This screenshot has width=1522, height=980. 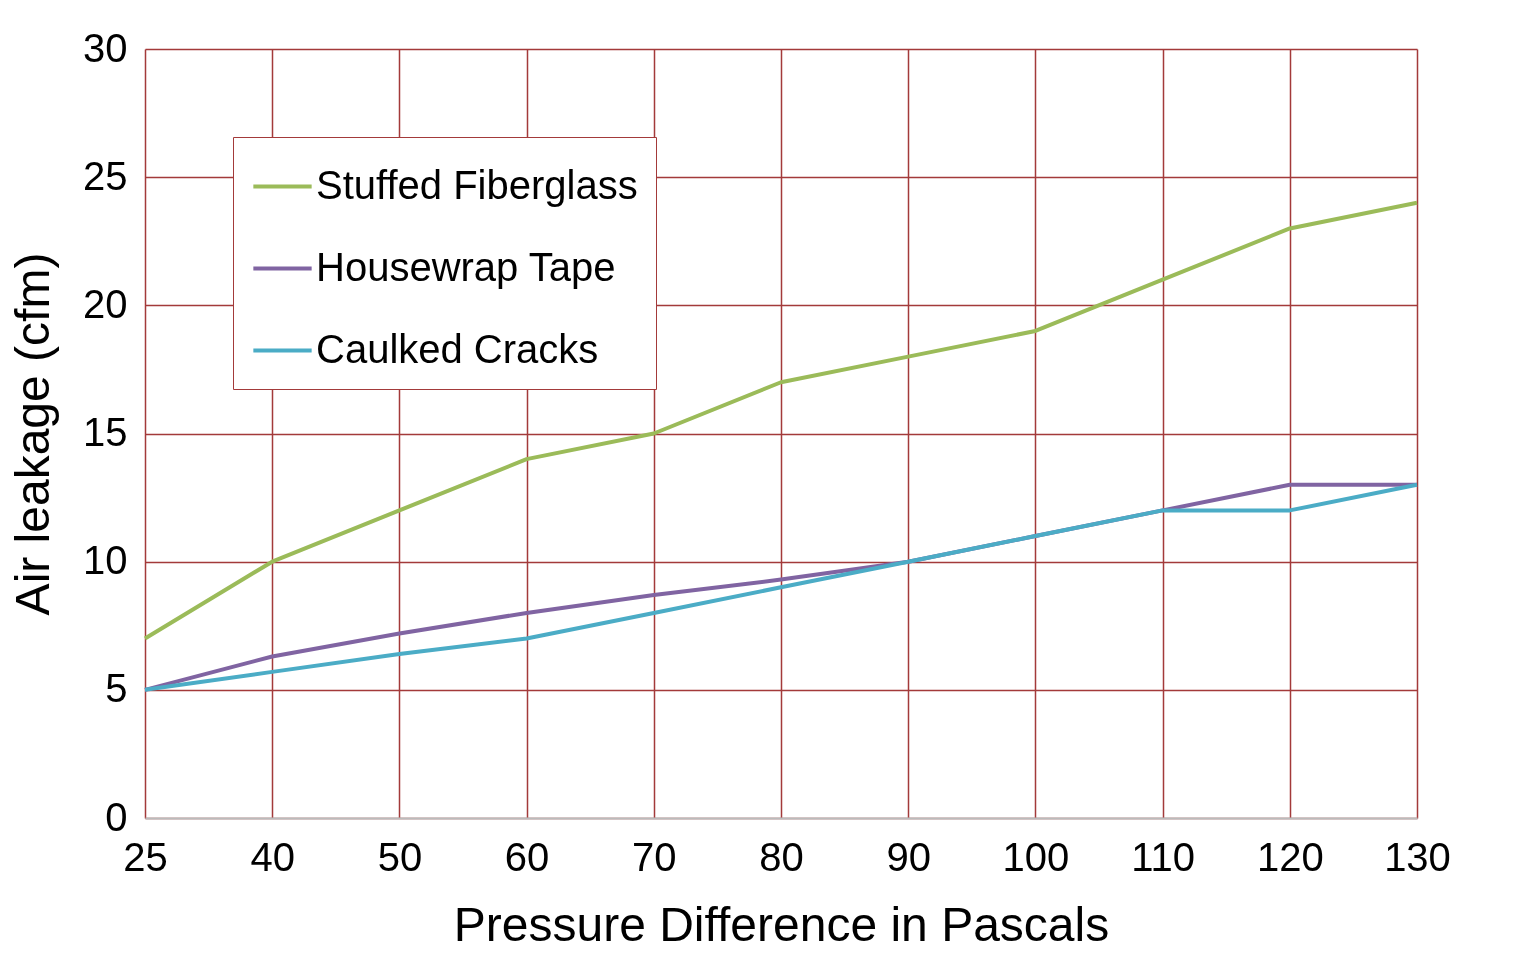 What do you see at coordinates (527, 856) in the screenshot?
I see `x-tick-label: 60` at bounding box center [527, 856].